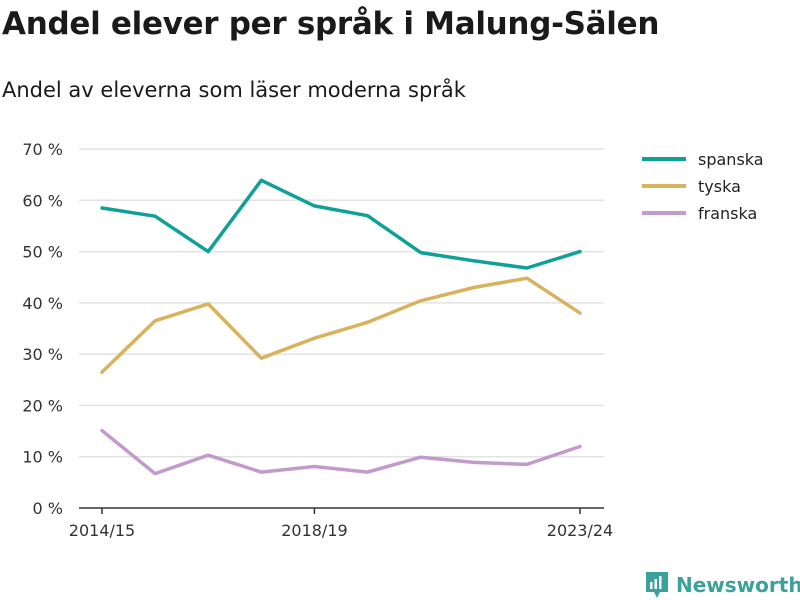 The height and width of the screenshot is (600, 800). What do you see at coordinates (42, 354) in the screenshot?
I see `y-tick-label: 30 %` at bounding box center [42, 354].